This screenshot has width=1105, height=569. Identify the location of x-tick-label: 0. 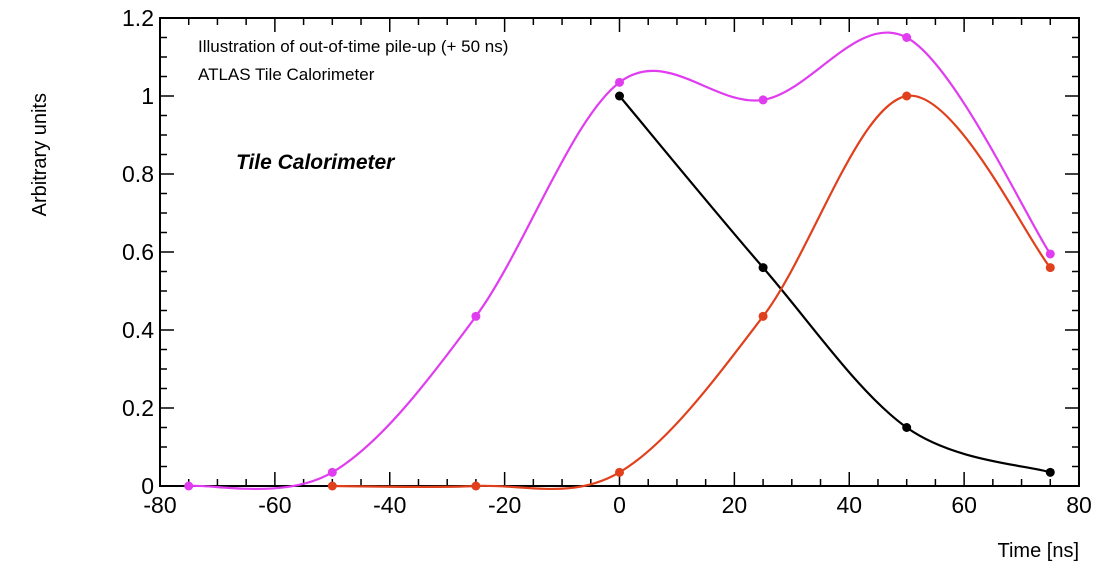
(619, 505).